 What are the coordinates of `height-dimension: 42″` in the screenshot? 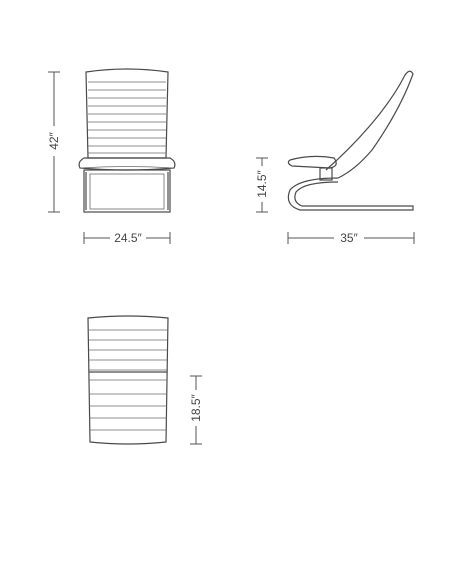 It's located at (54, 142).